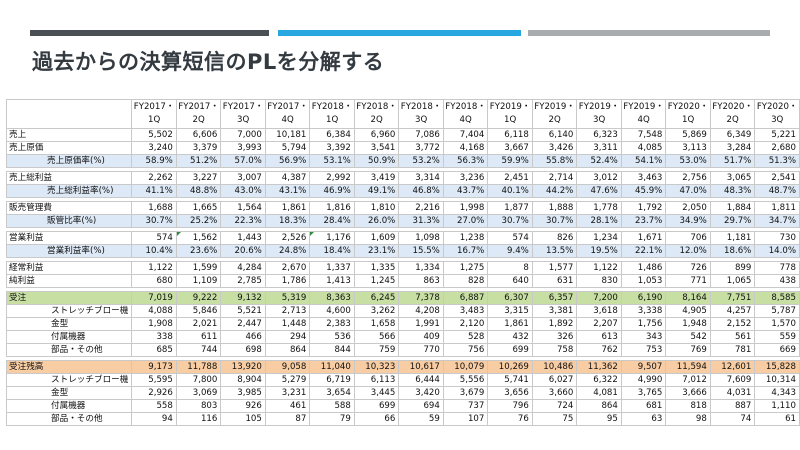 This screenshot has height=450, width=800. What do you see at coordinates (688, 298) in the screenshot?
I see `table-cell: 8,164` at bounding box center [688, 298].